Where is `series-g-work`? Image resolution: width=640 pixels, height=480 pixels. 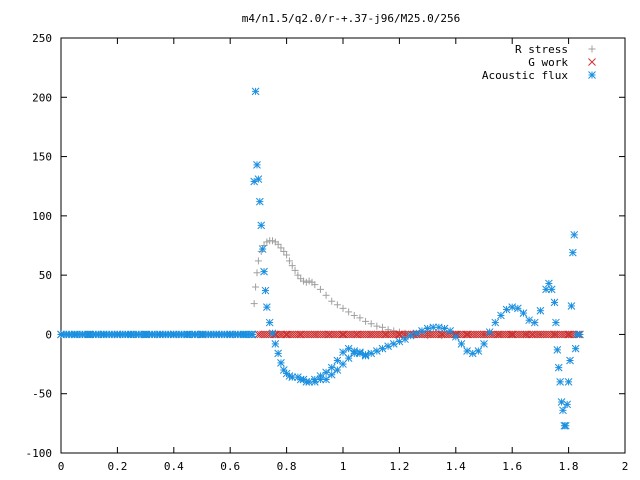
series-g-work is located at coordinates (320, 334).